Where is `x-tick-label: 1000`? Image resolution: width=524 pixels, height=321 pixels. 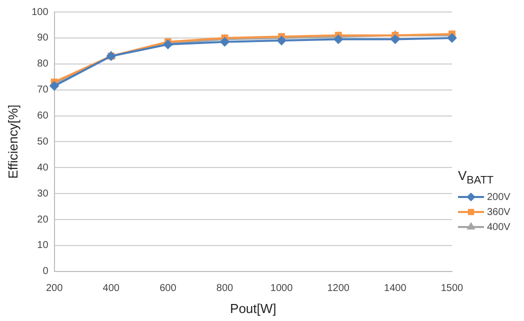
x-tick-label: 1000 is located at coordinates (282, 288).